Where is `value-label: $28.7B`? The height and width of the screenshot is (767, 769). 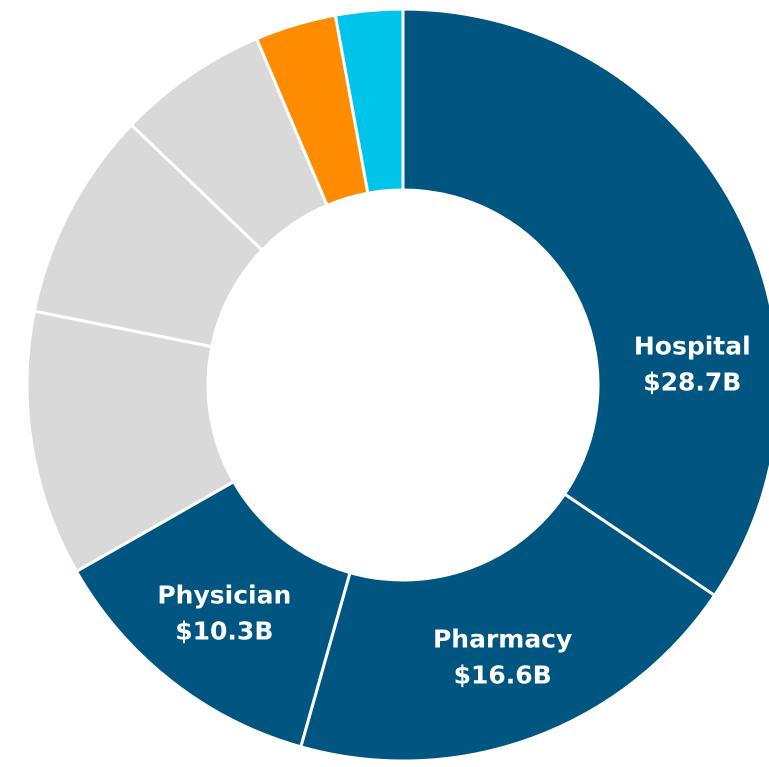
value-label: $28.7B is located at coordinates (692, 381).